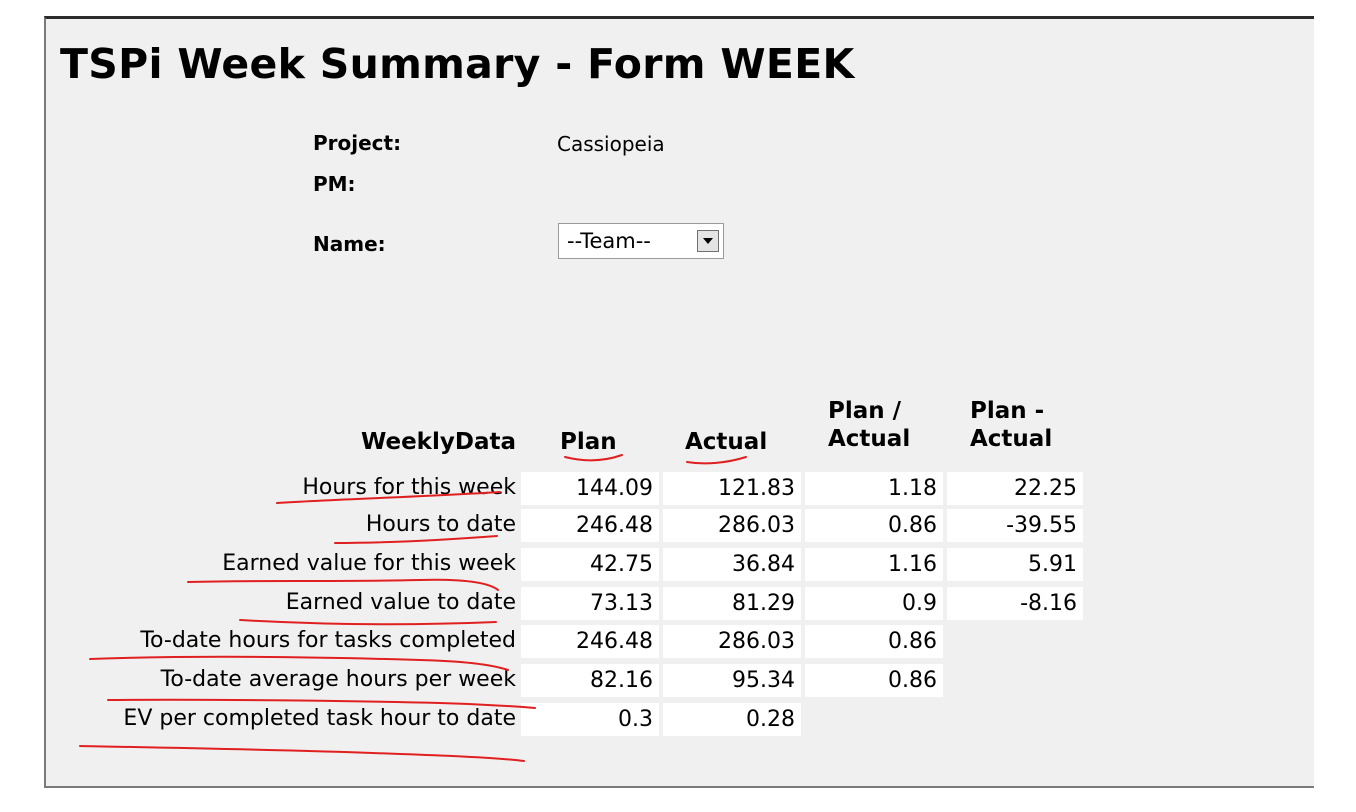 This screenshot has width=1356, height=812. Describe the element at coordinates (590, 719) in the screenshot. I see `plan-cell: 0.3` at that location.